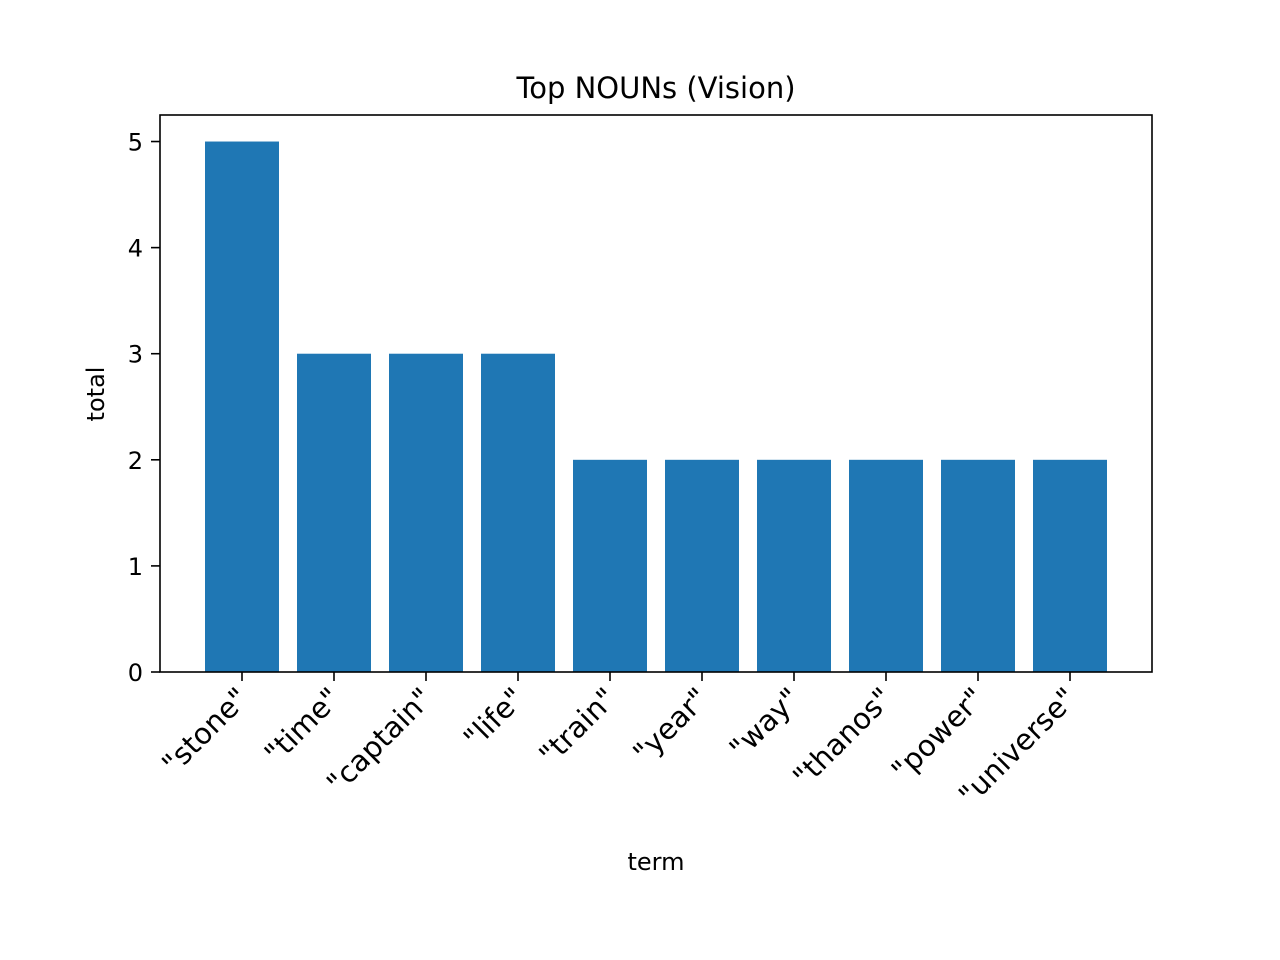 This screenshot has width=1280, height=960. I want to click on y-tick-label: 3, so click(135, 355).